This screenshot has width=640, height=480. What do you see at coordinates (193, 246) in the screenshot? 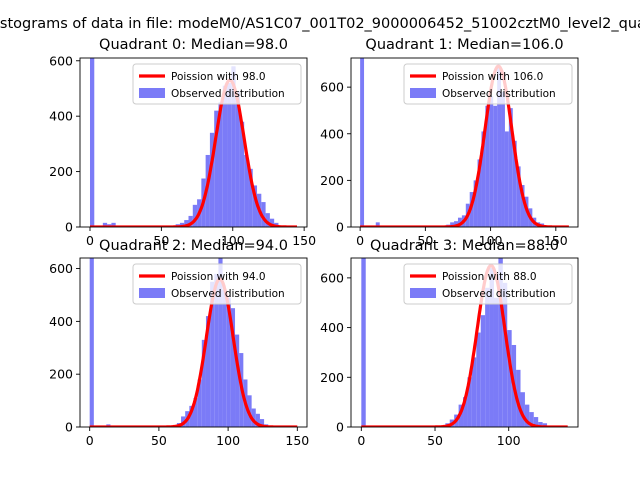
I see `subplot-title: Quadrant 2: Median=94.0` at bounding box center [193, 246].